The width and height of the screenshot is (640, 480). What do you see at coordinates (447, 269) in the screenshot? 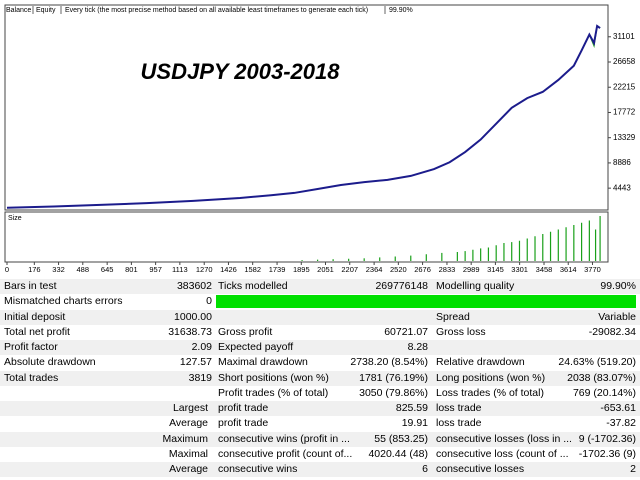
I see `x-tick-label: 2833` at bounding box center [447, 269].